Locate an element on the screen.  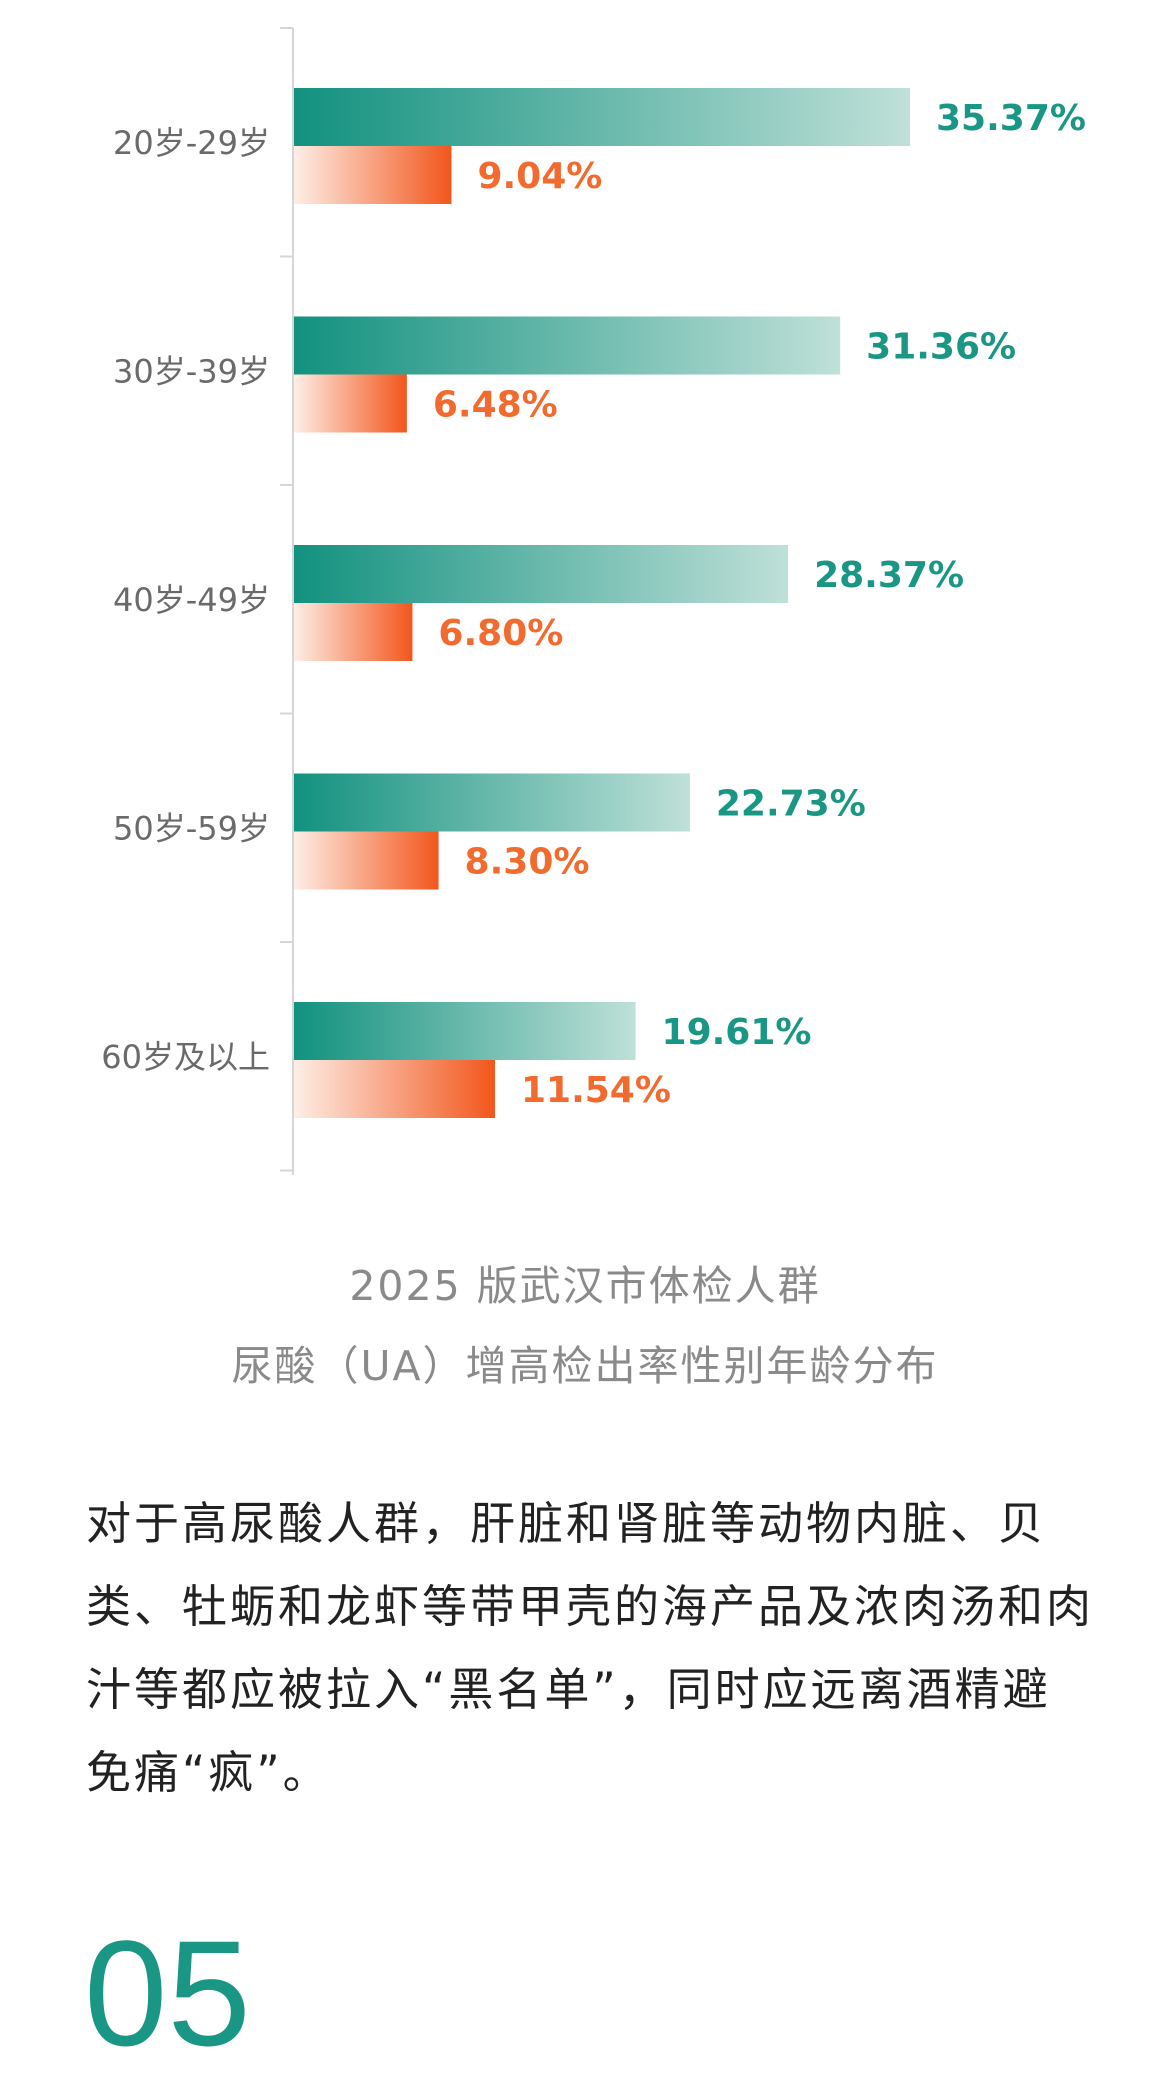
data-label-series-2: 6.80% is located at coordinates (500, 633).